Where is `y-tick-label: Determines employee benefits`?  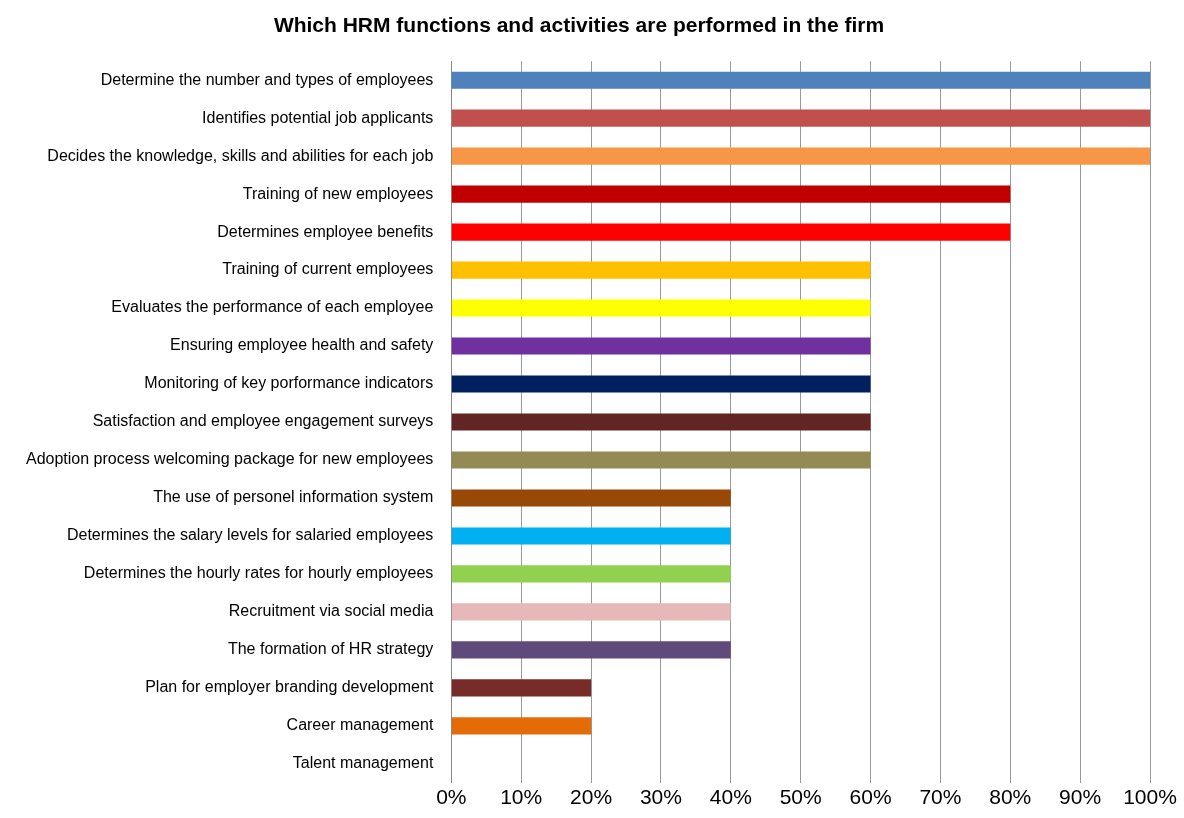 y-tick-label: Determines employee benefits is located at coordinates (325, 231).